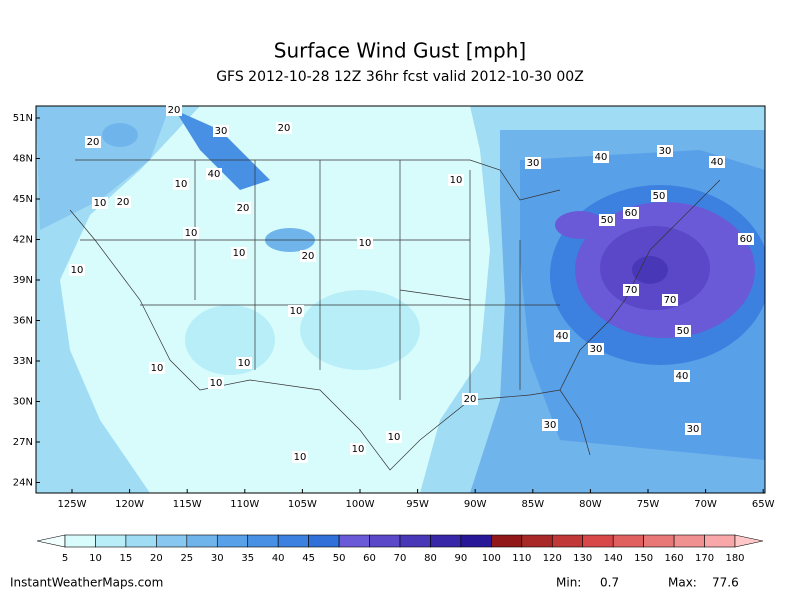 The width and height of the screenshot is (800, 600). Describe the element at coordinates (582, 558) in the screenshot. I see `colorbar-label: 130` at that location.